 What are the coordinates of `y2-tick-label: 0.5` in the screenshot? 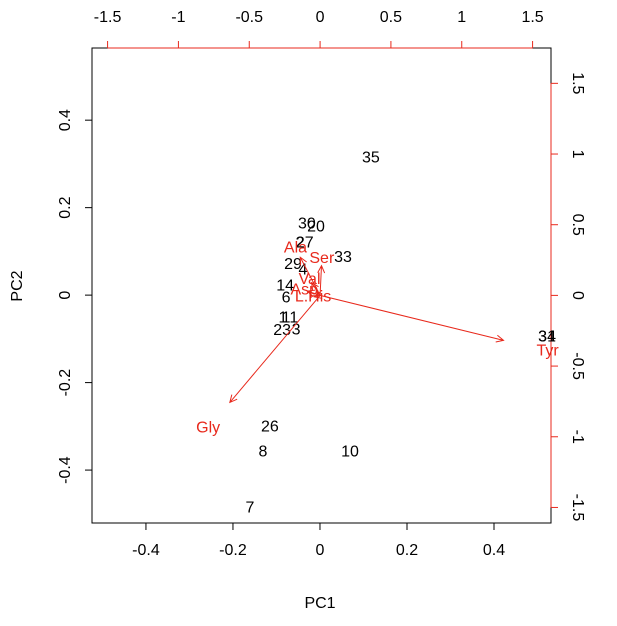 It's located at (577, 225).